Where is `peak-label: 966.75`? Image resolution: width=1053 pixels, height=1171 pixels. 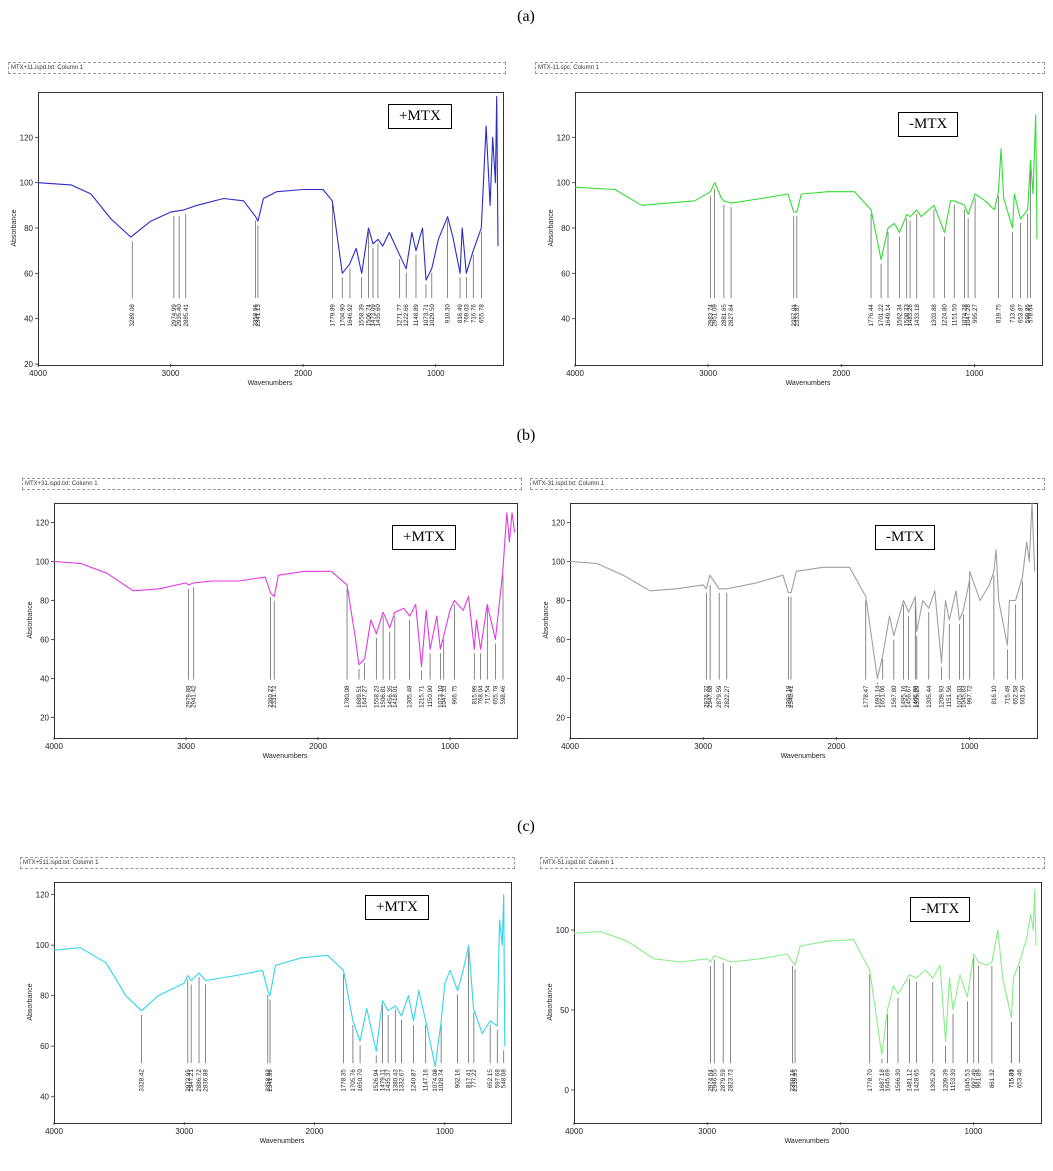 peak-label: 966.75 is located at coordinates (454, 694).